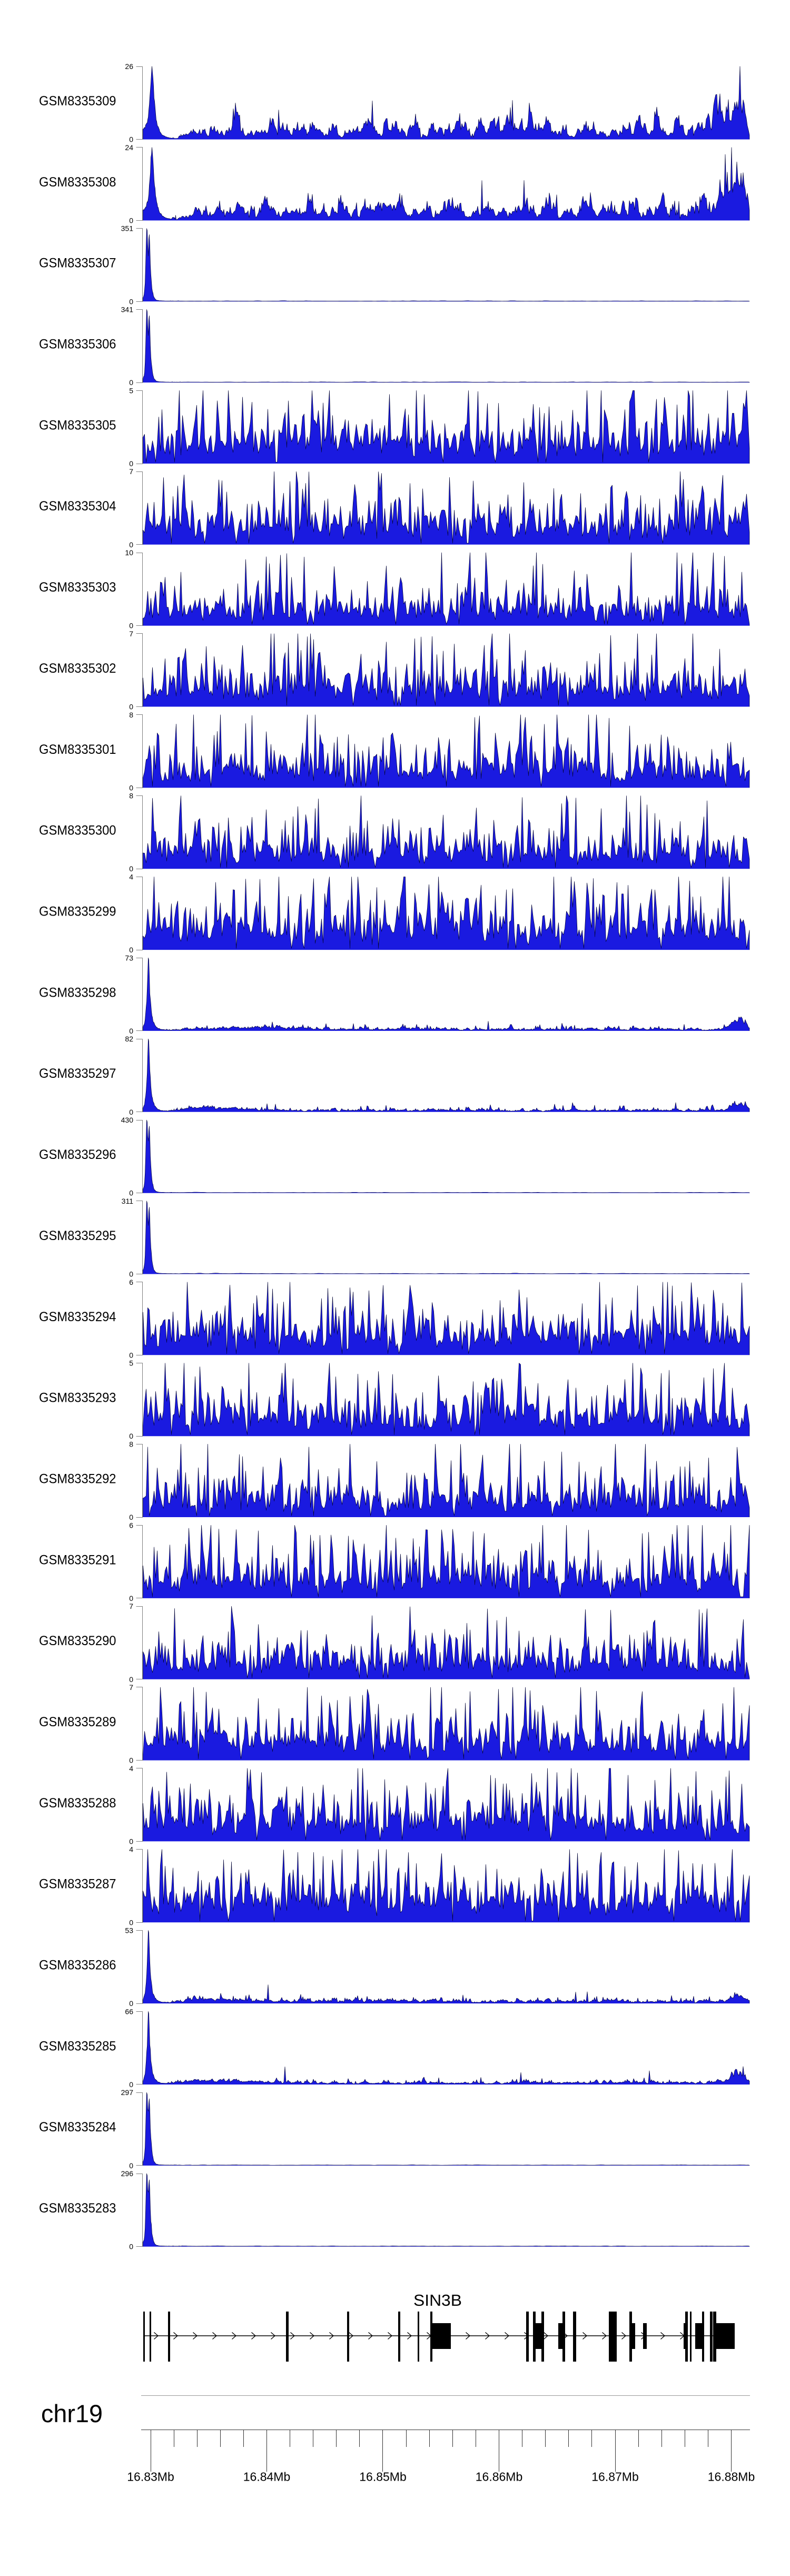 The height and width of the screenshot is (2576, 790). I want to click on svg-text: GSM8335304, so click(77, 506).